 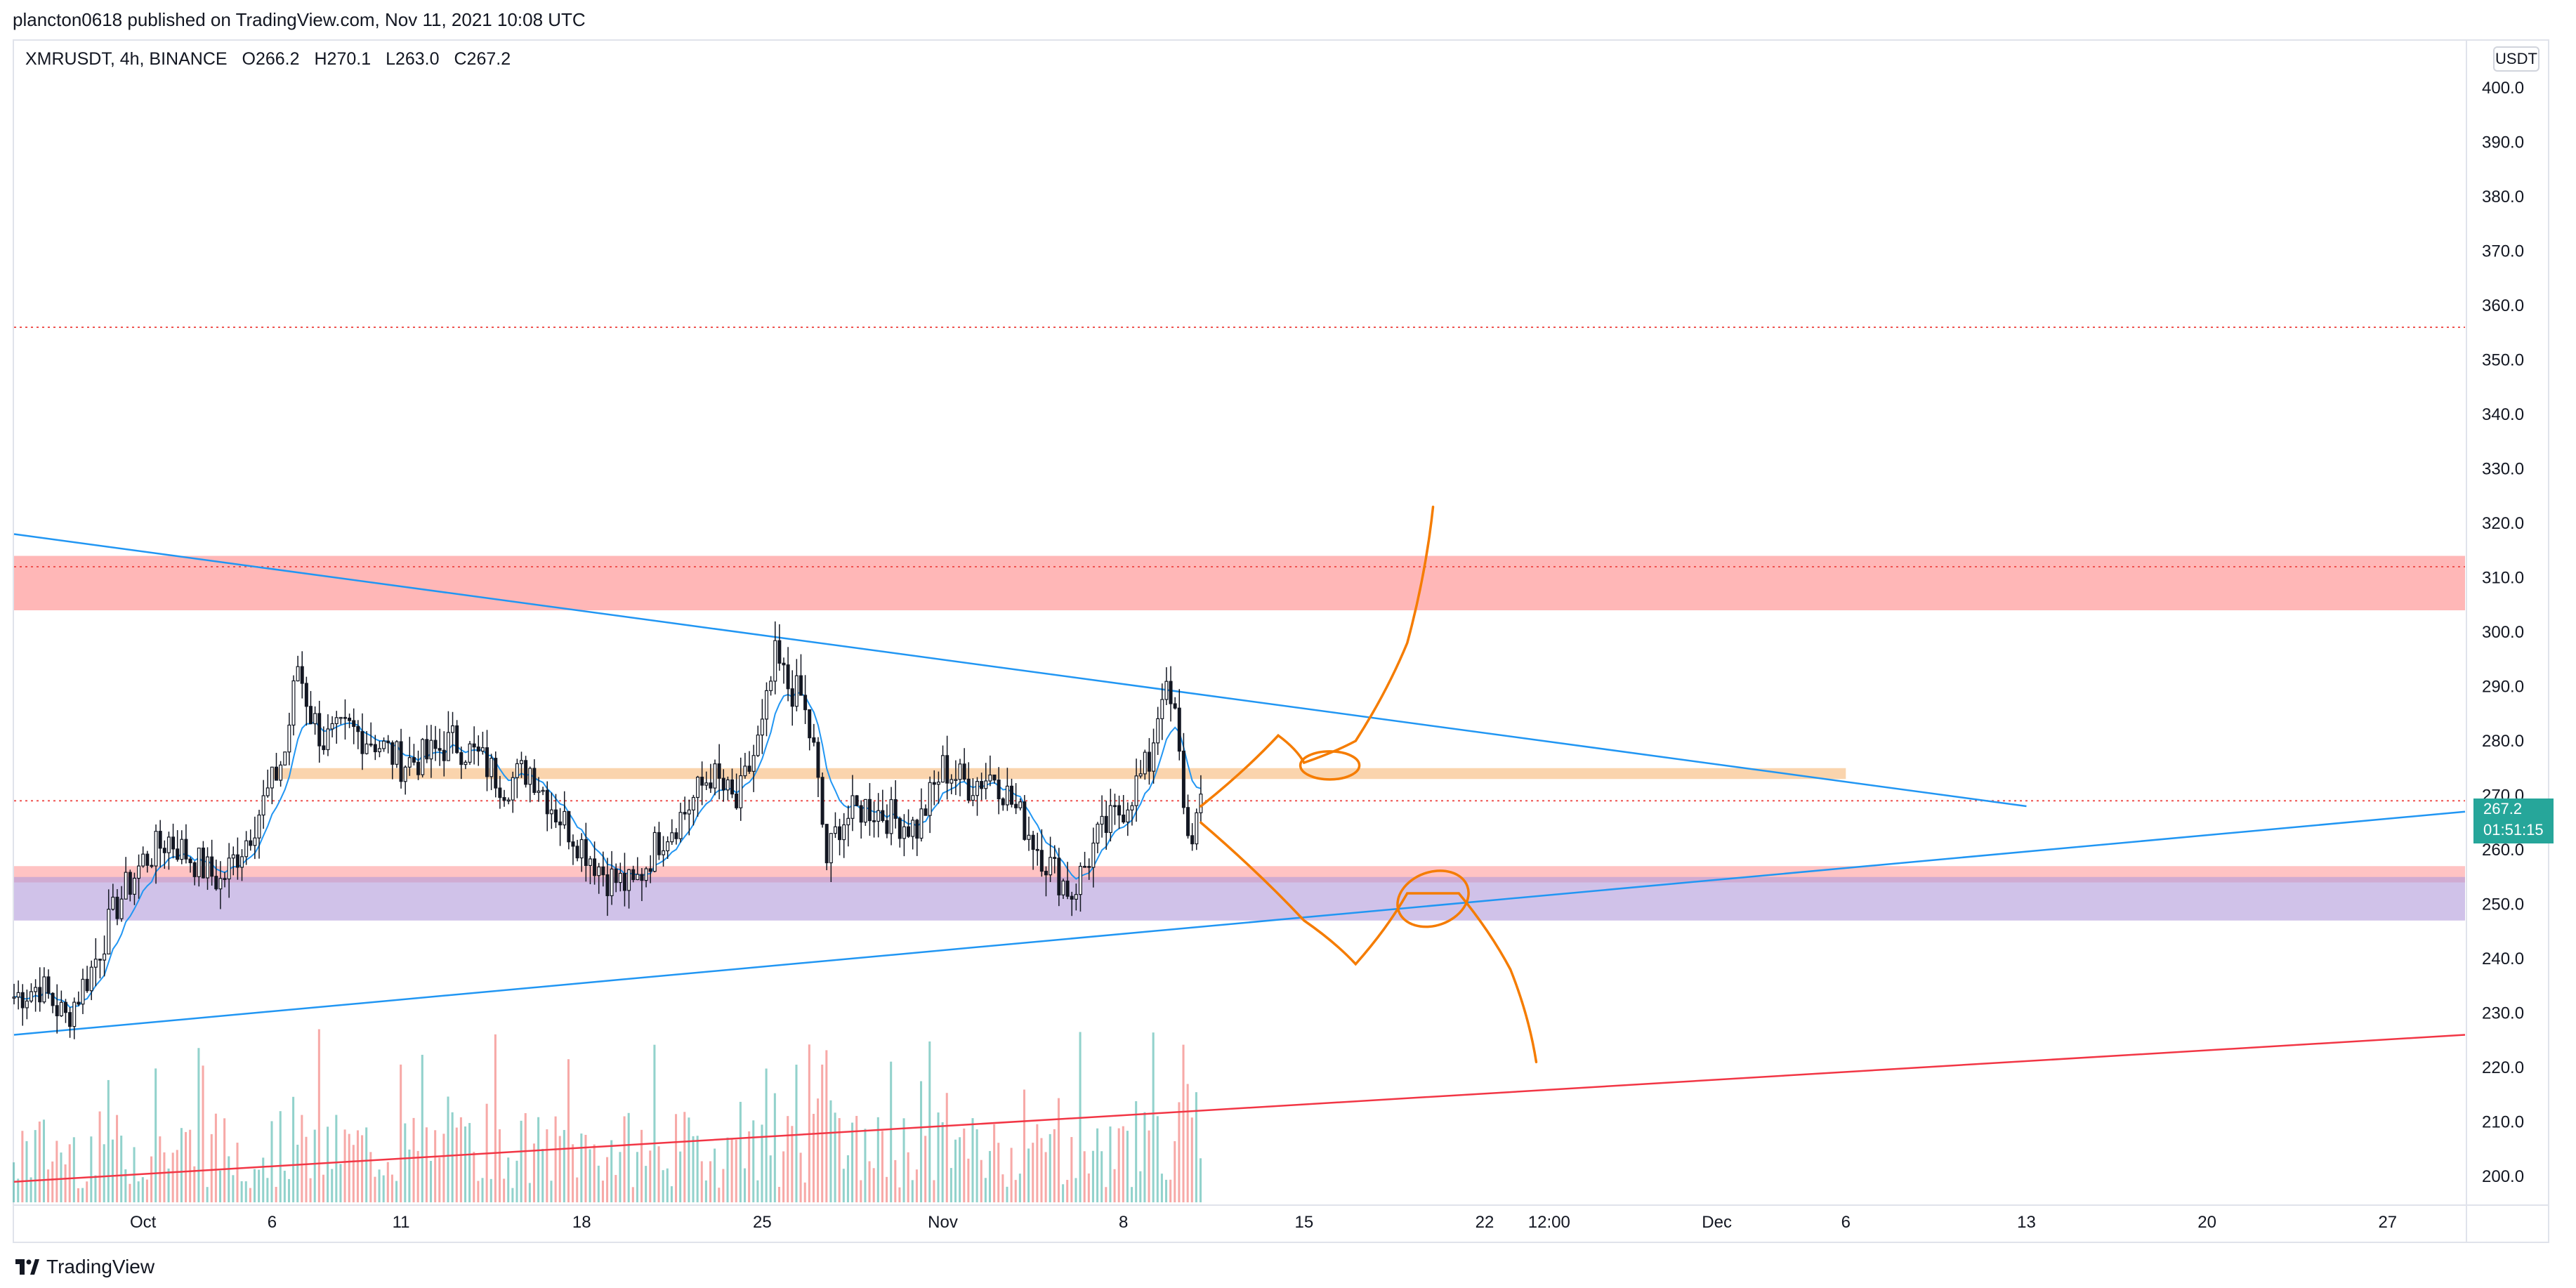 I want to click on tradingview-logo: TradingView, so click(x=85, y=1266).